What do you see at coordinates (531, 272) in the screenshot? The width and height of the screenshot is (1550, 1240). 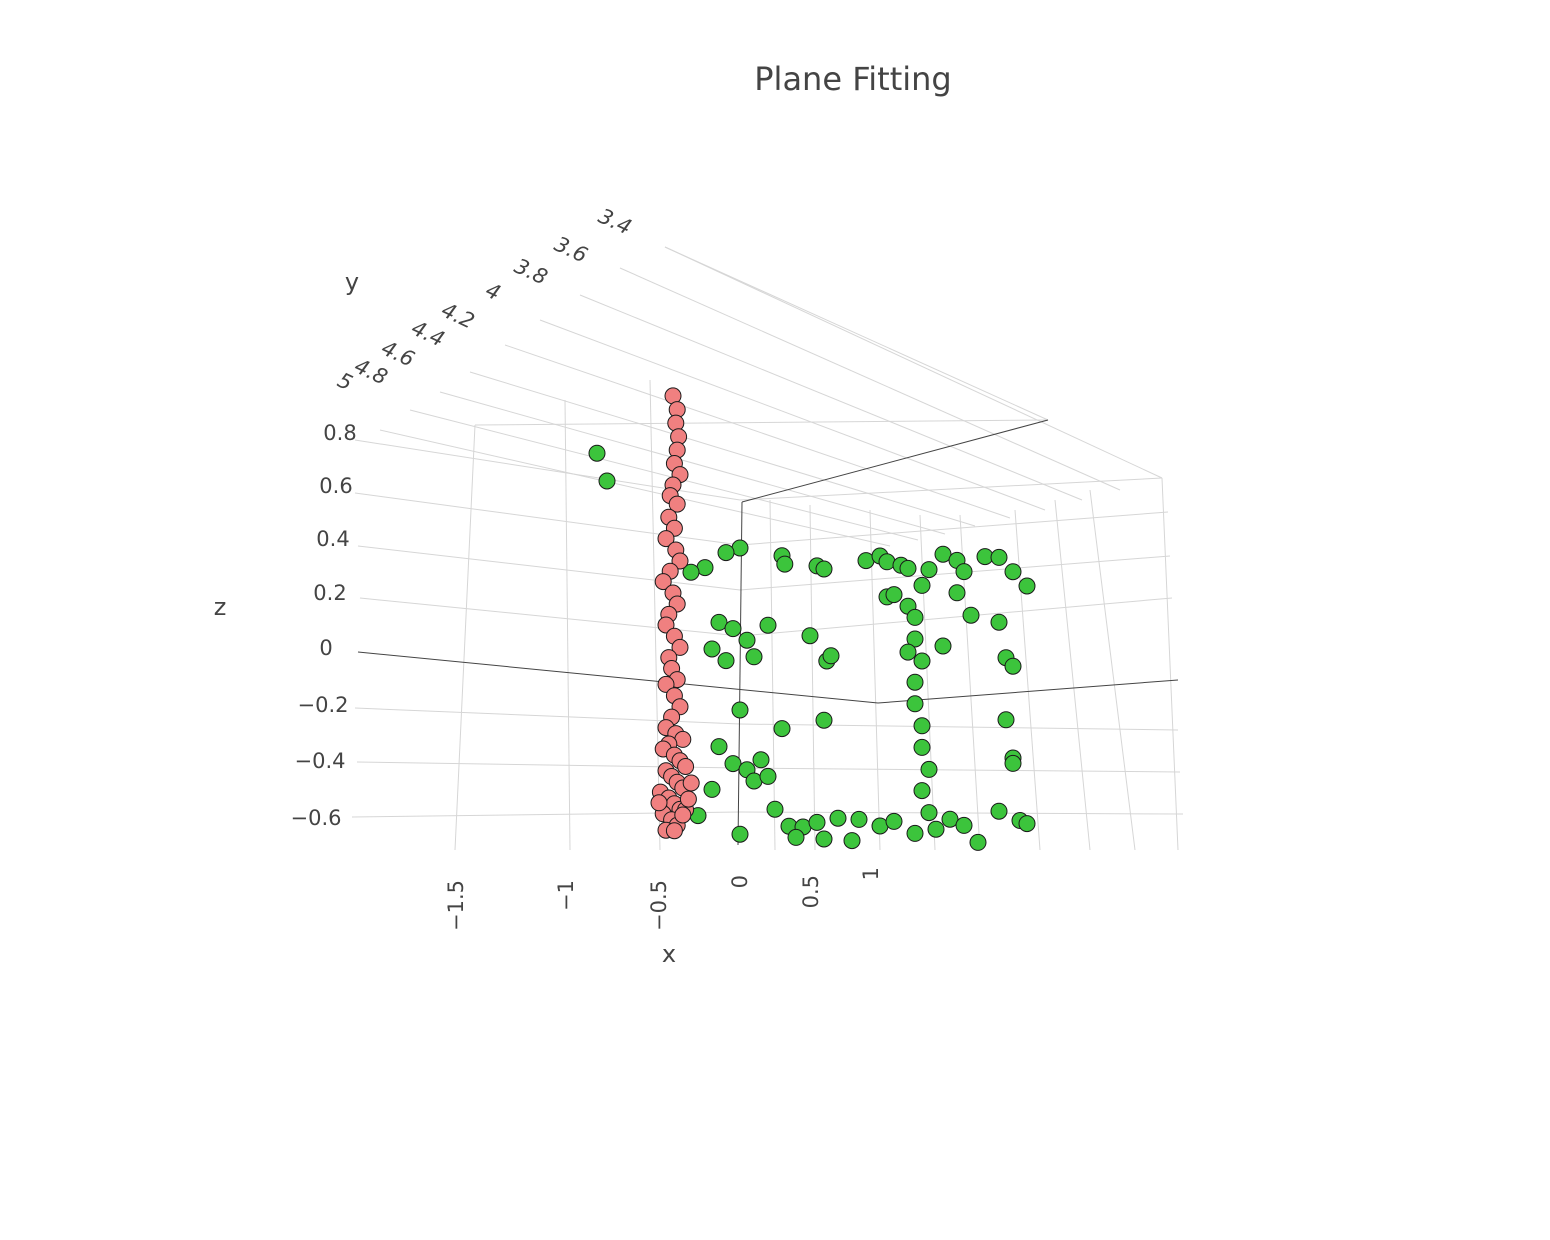 I see `y-tick-label: 3.8` at bounding box center [531, 272].